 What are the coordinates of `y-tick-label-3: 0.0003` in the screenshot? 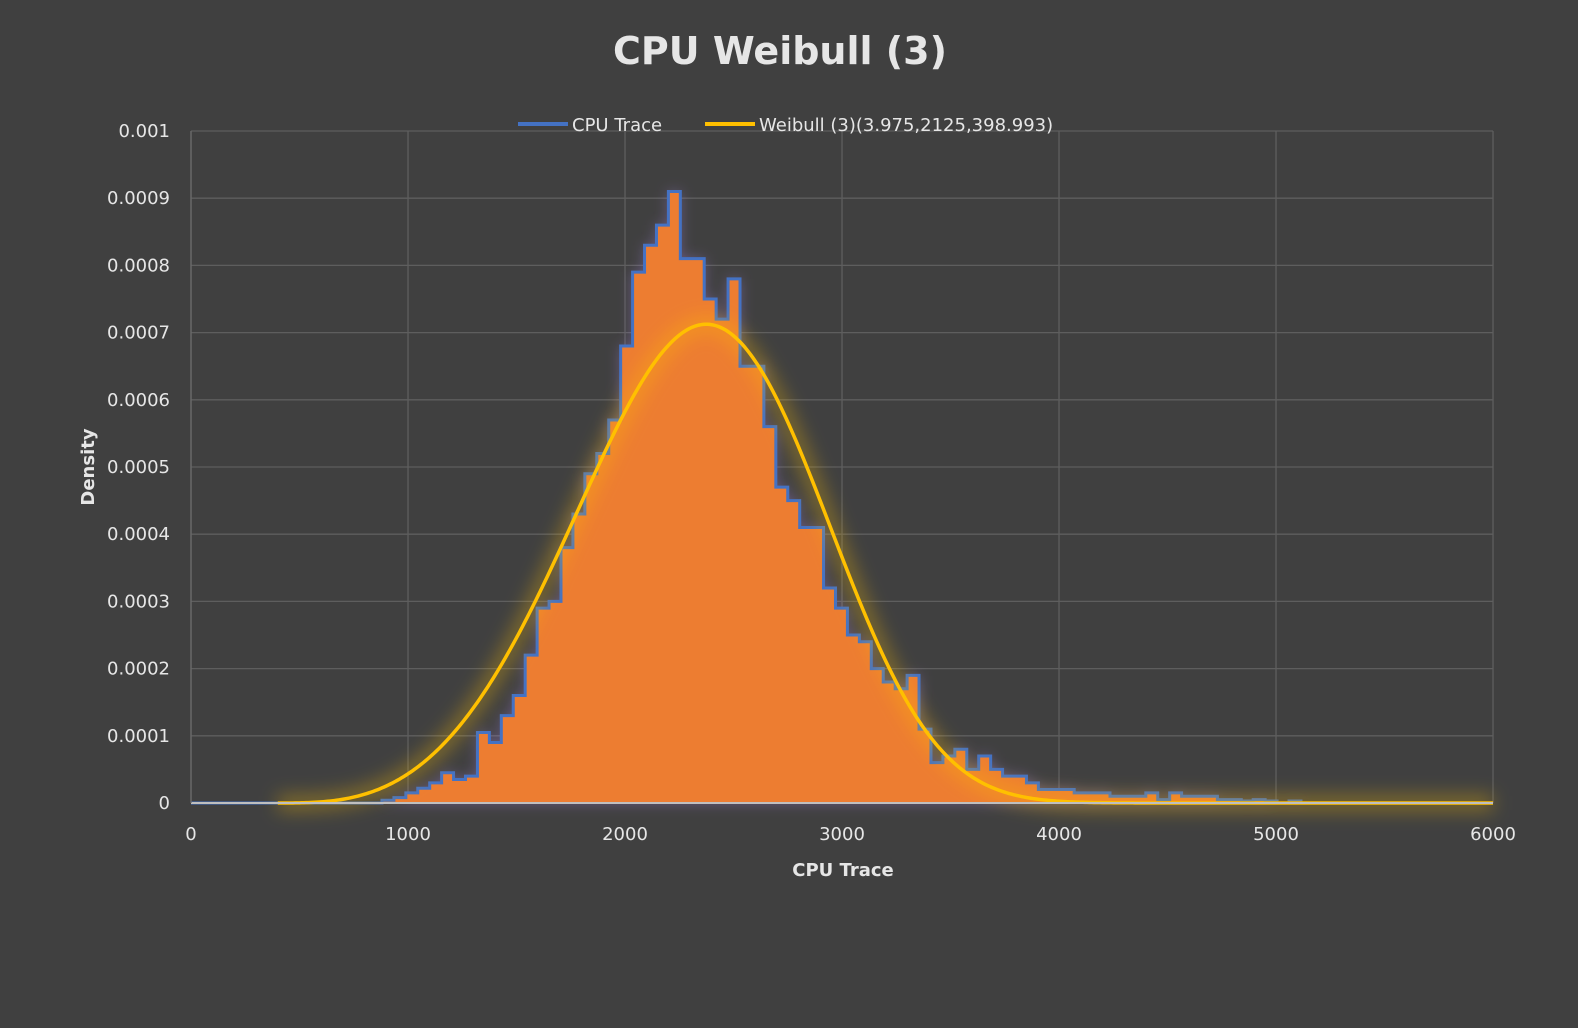 It's located at (138, 601).